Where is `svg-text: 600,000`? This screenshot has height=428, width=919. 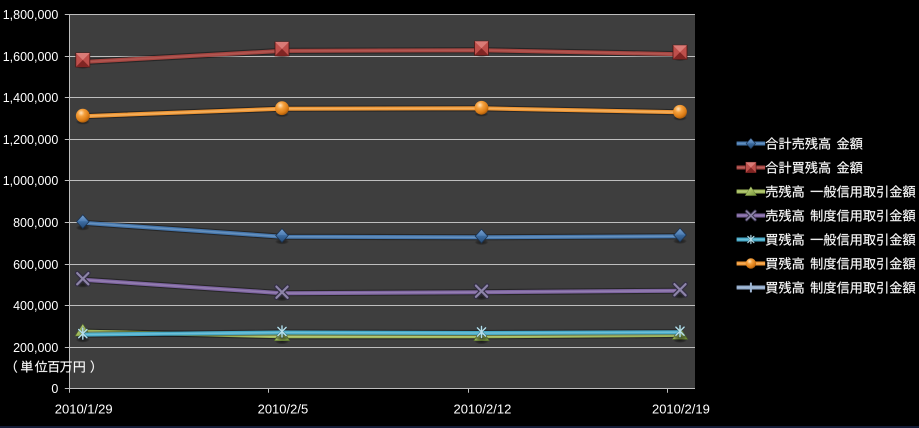
svg-text: 600,000 is located at coordinates (35, 265).